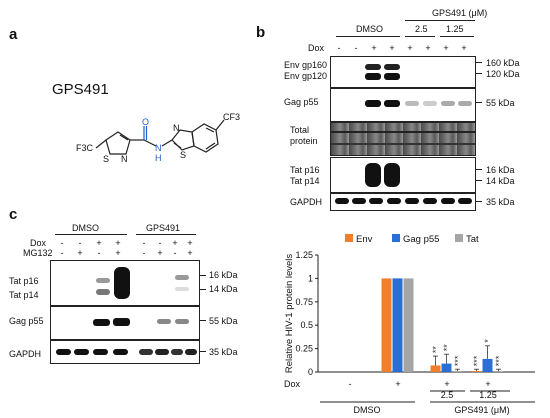  Describe the element at coordinates (499, 360) in the screenshot. I see `significance-marker: ***` at that location.